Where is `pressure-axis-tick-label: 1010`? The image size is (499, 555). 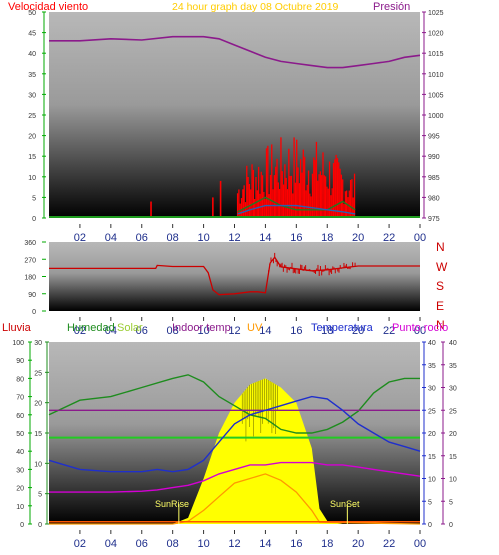 pressure-axis-tick-label: 1010 is located at coordinates (436, 75).